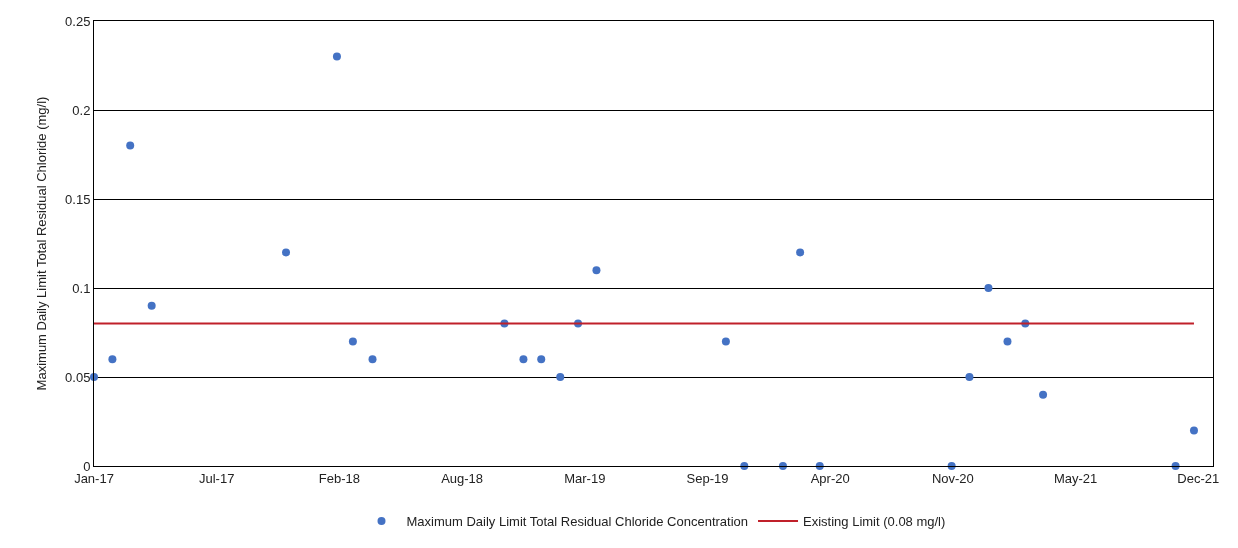 This screenshot has width=1238, height=548. What do you see at coordinates (81, 288) in the screenshot?
I see `y-tick-label: 0.1` at bounding box center [81, 288].